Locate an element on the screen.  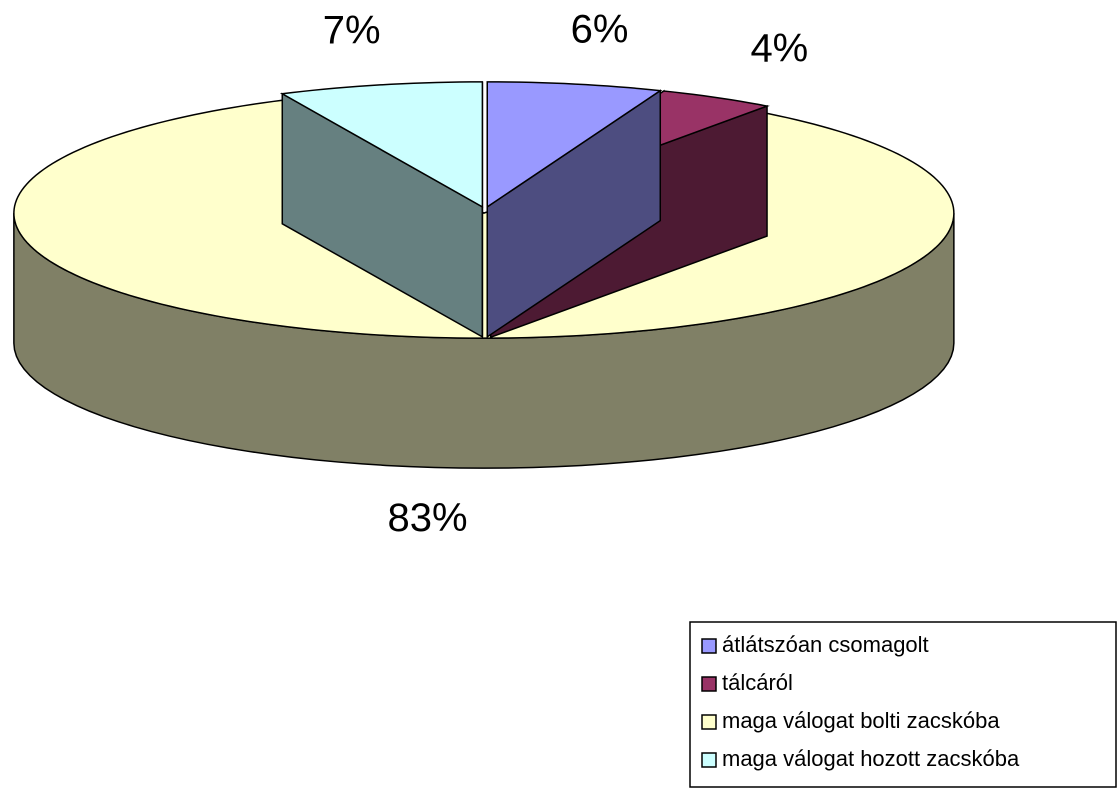
legend-label: tálcáról is located at coordinates (757, 682).